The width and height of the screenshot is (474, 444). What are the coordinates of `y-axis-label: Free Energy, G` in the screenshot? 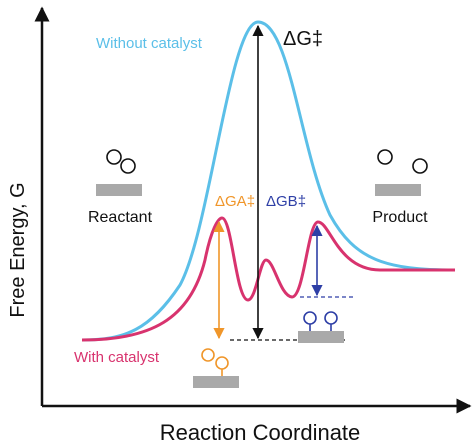 It's located at (18, 249).